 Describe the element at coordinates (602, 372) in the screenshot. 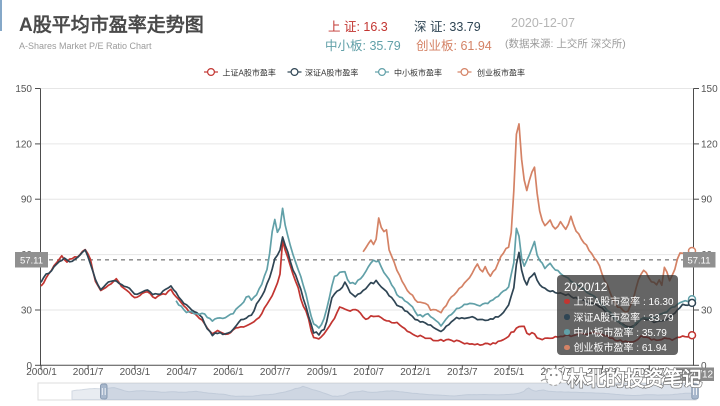

I see `svg-text: 2018/1` at that location.